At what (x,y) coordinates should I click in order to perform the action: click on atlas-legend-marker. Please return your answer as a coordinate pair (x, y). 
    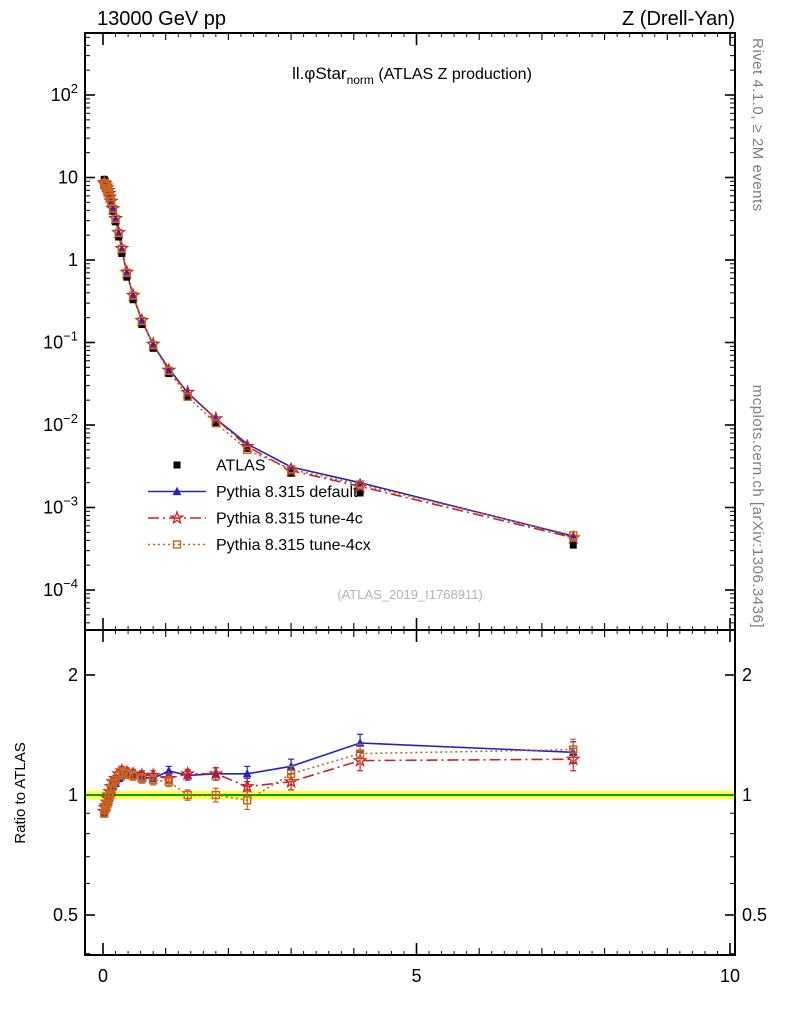
    Looking at the image, I should click on (177, 465).